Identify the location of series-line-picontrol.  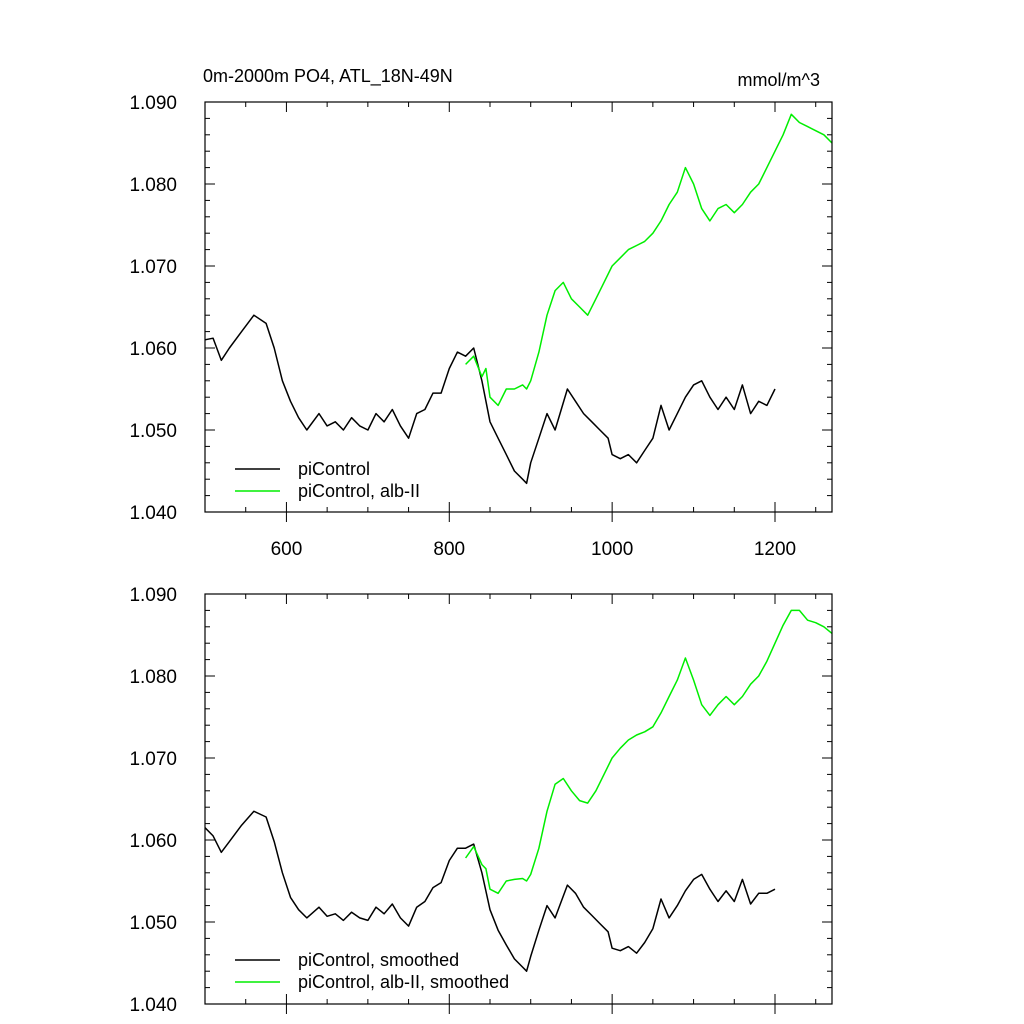
(490, 399).